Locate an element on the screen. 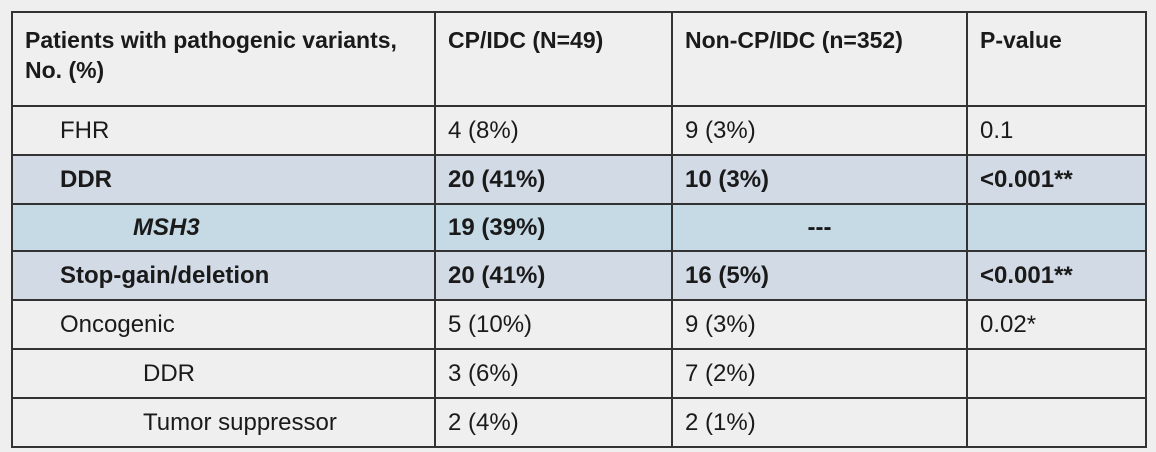 Image resolution: width=1156 pixels, height=452 pixels. cp-idc-value: 19 (39%) is located at coordinates (553, 227).